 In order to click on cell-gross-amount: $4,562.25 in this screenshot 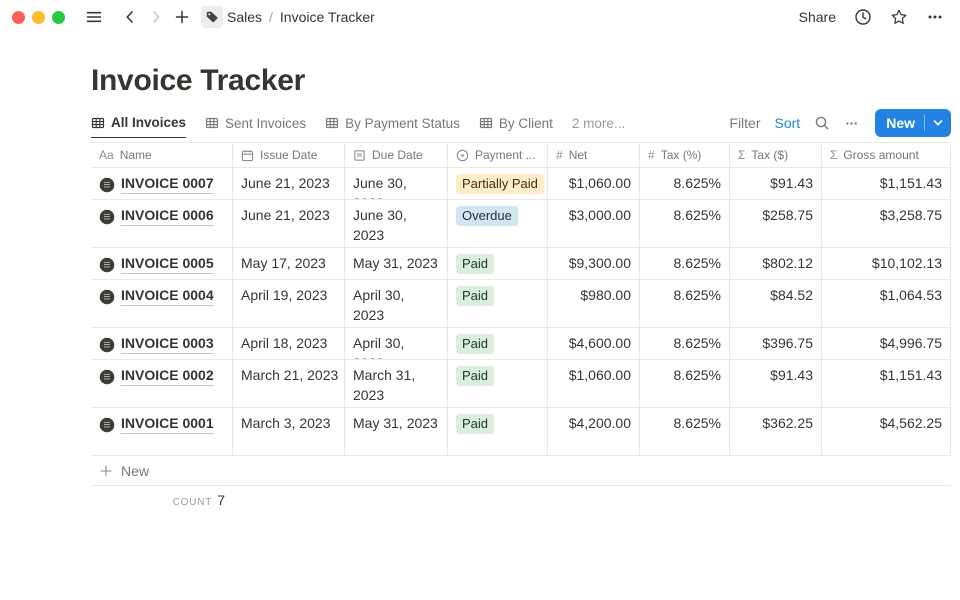, I will do `click(886, 431)`.